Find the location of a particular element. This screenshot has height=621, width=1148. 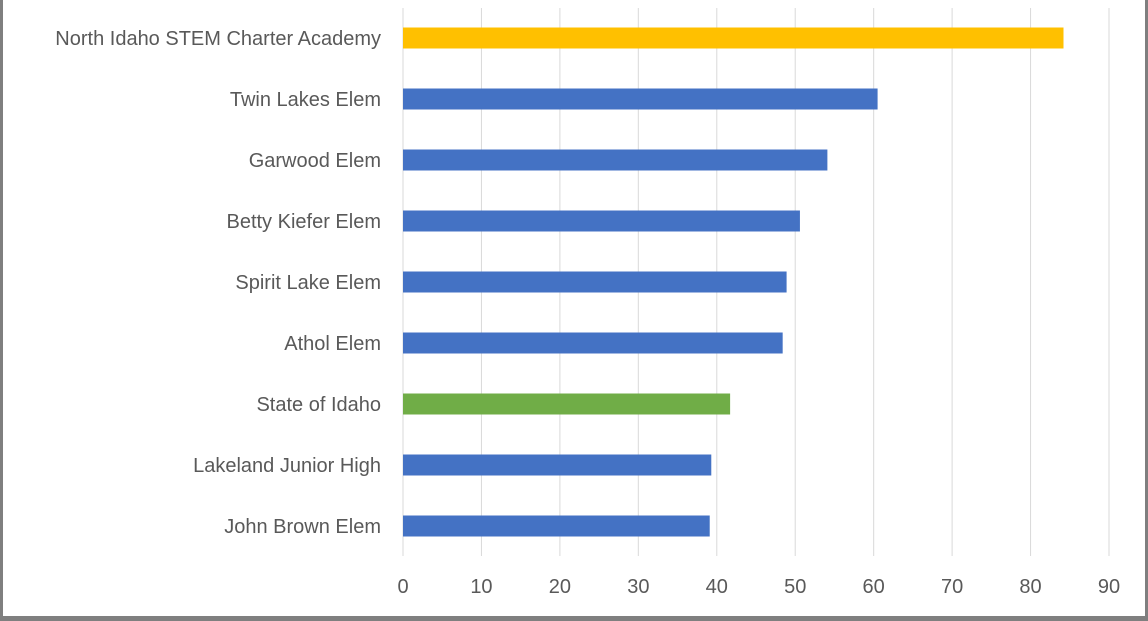

category-label: Betty Kiefer Elem is located at coordinates (303, 222).